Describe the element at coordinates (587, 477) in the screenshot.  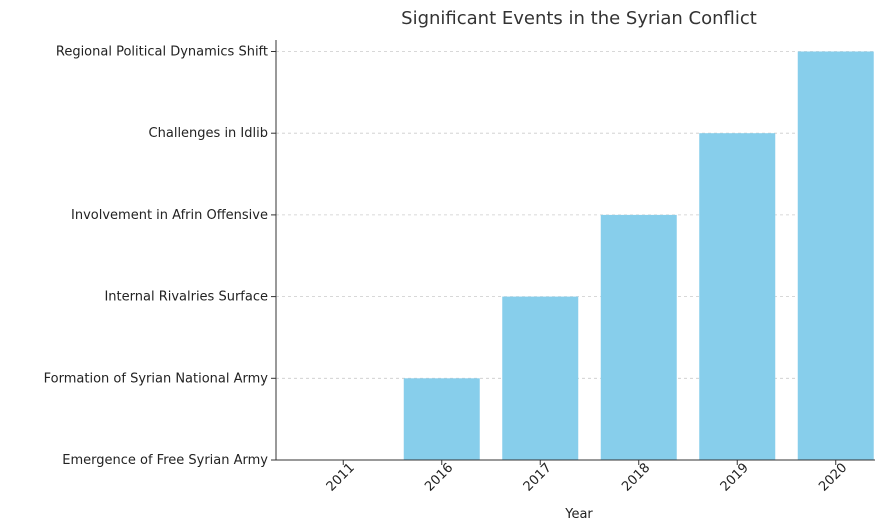
I see `x-ticks: 2011 2016 2017 2018 2019 2020` at that location.